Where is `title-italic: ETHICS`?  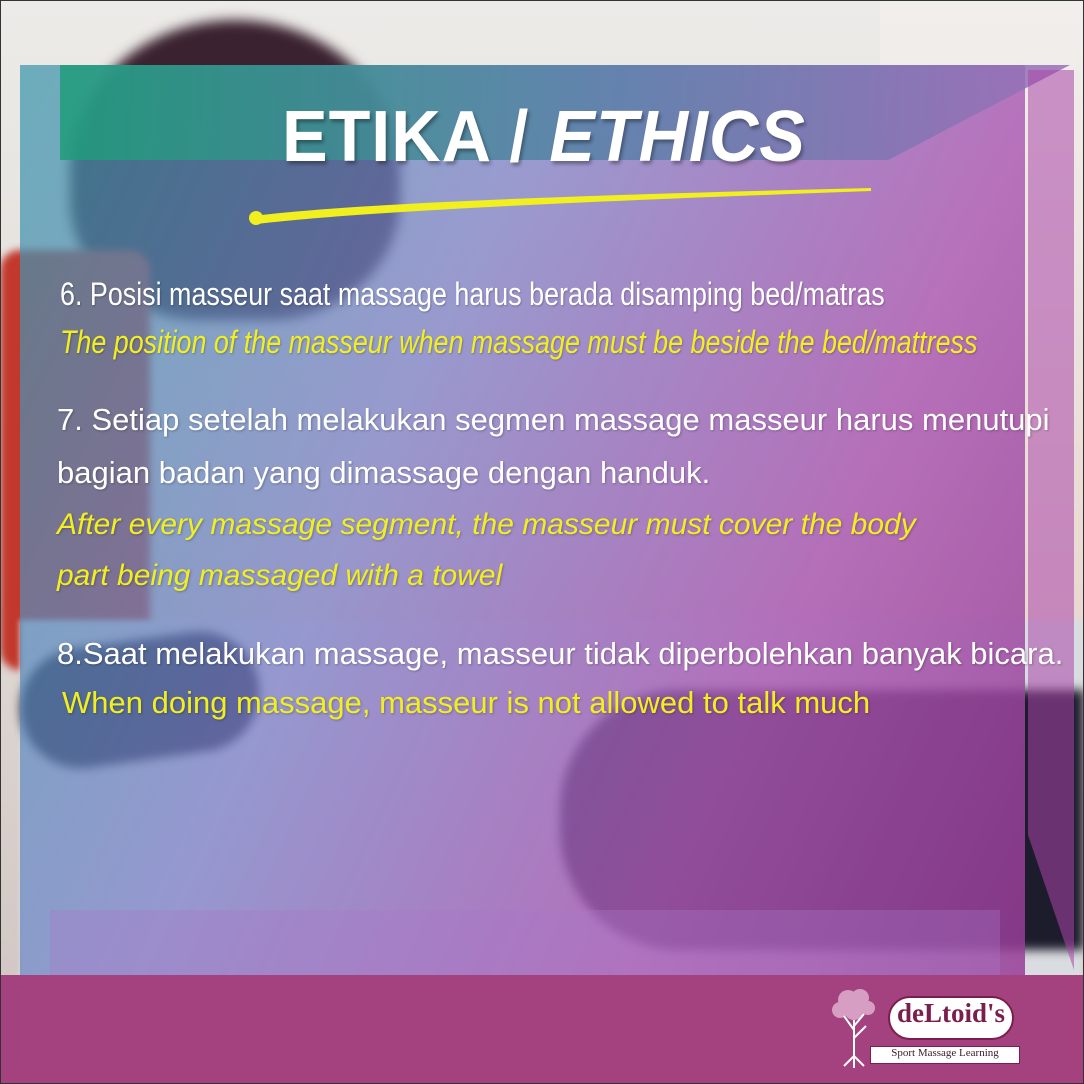 title-italic: ETHICS is located at coordinates (667, 137).